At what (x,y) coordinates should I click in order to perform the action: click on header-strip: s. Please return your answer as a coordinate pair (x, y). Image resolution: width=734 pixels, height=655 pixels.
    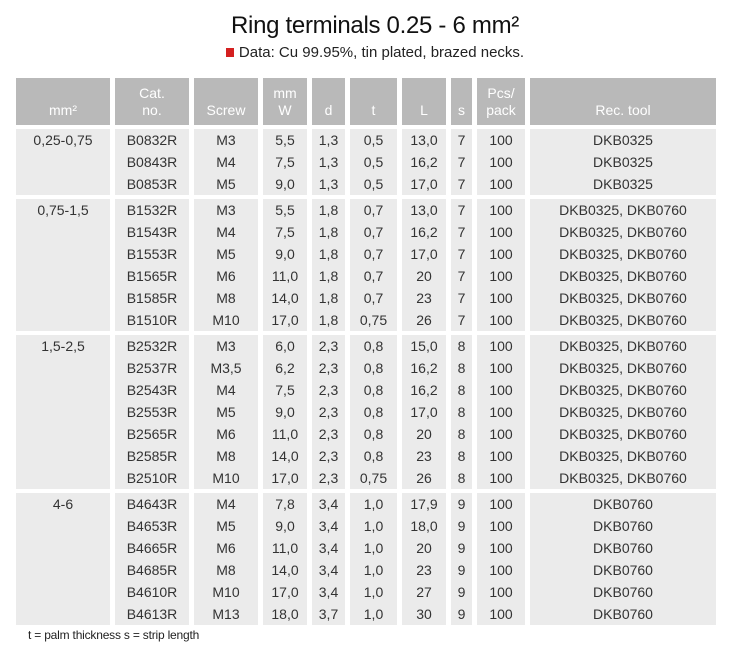
    Looking at the image, I should click on (461, 101).